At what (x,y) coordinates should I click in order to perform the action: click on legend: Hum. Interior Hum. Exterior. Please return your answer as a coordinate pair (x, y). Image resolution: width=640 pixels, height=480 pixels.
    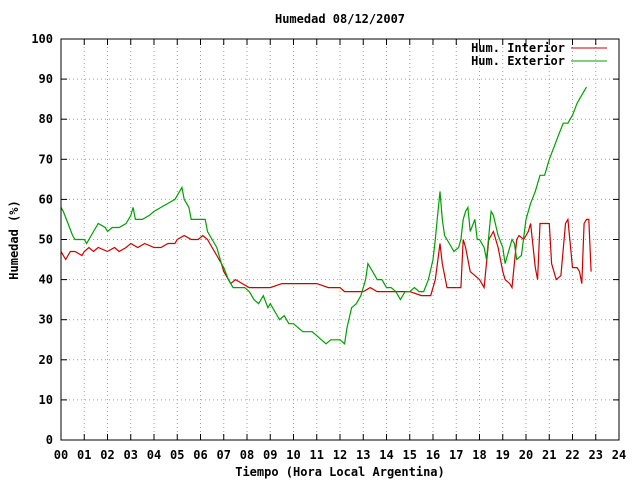
    Looking at the image, I should click on (539, 54).